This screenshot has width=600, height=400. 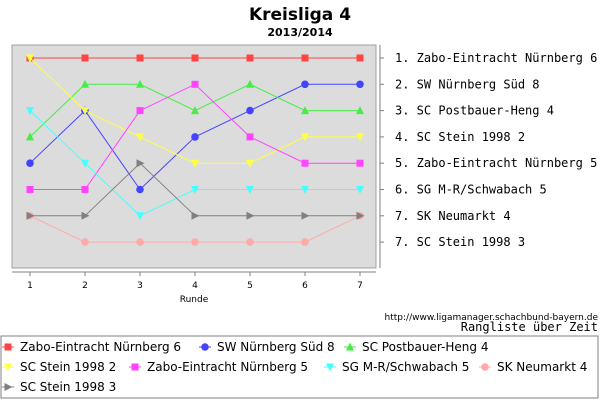 I want to click on standing-label: 1. Zabo-Eintracht Nürnberg 6, so click(x=496, y=58).